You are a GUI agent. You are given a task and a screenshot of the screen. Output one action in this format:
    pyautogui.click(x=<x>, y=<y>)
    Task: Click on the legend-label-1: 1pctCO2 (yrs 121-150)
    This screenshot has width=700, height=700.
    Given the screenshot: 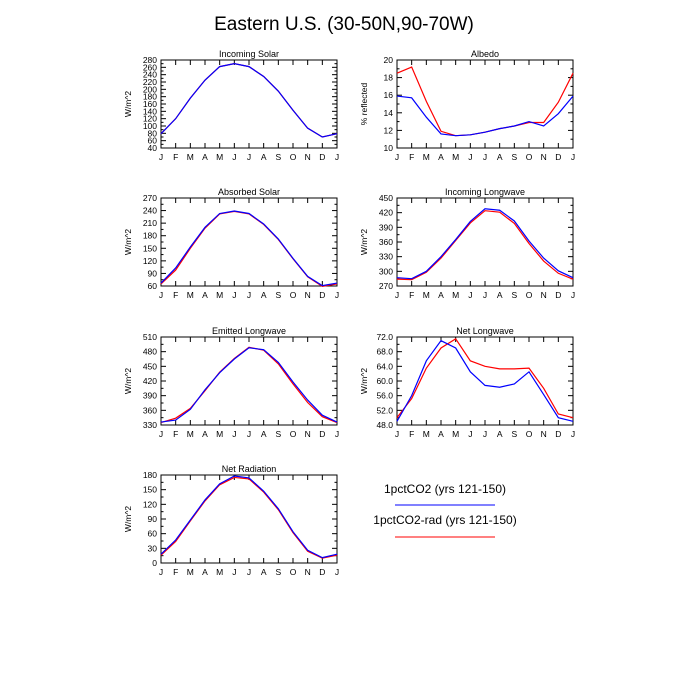 What is the action you would take?
    pyautogui.click(x=445, y=489)
    